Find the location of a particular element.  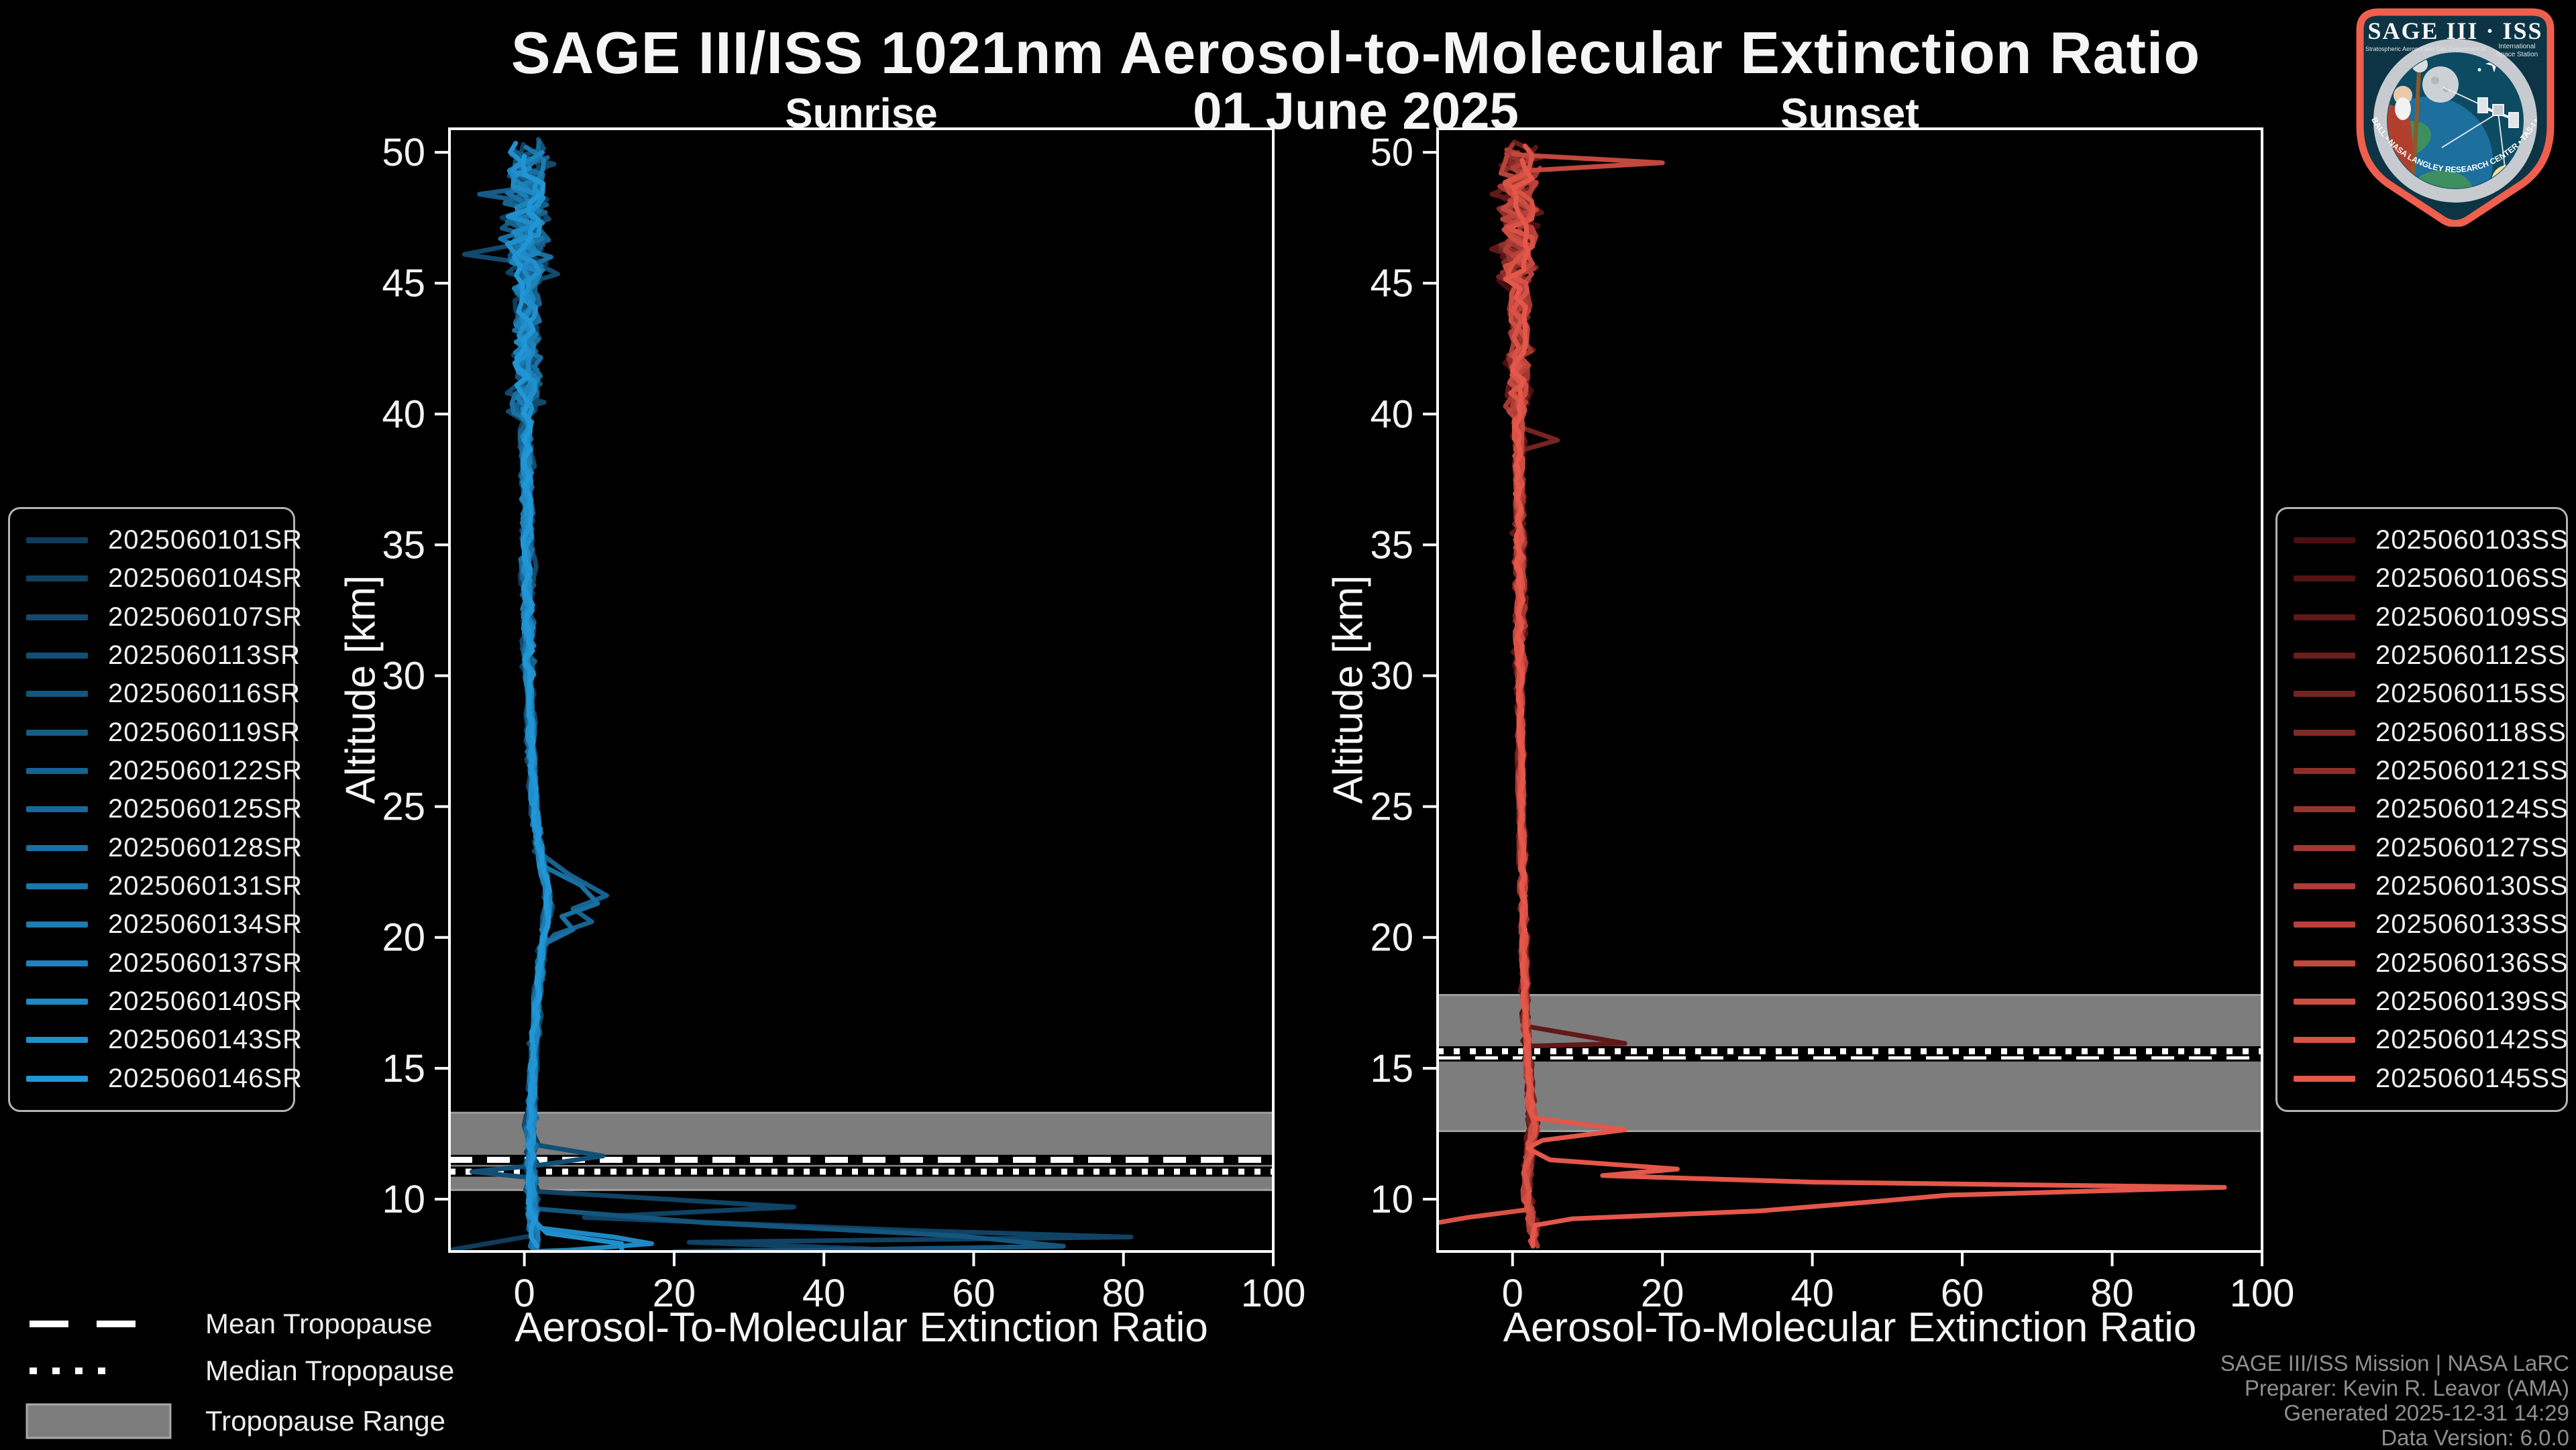

y-axis-label-sunset: Altitude [km] is located at coordinates (1348, 689).